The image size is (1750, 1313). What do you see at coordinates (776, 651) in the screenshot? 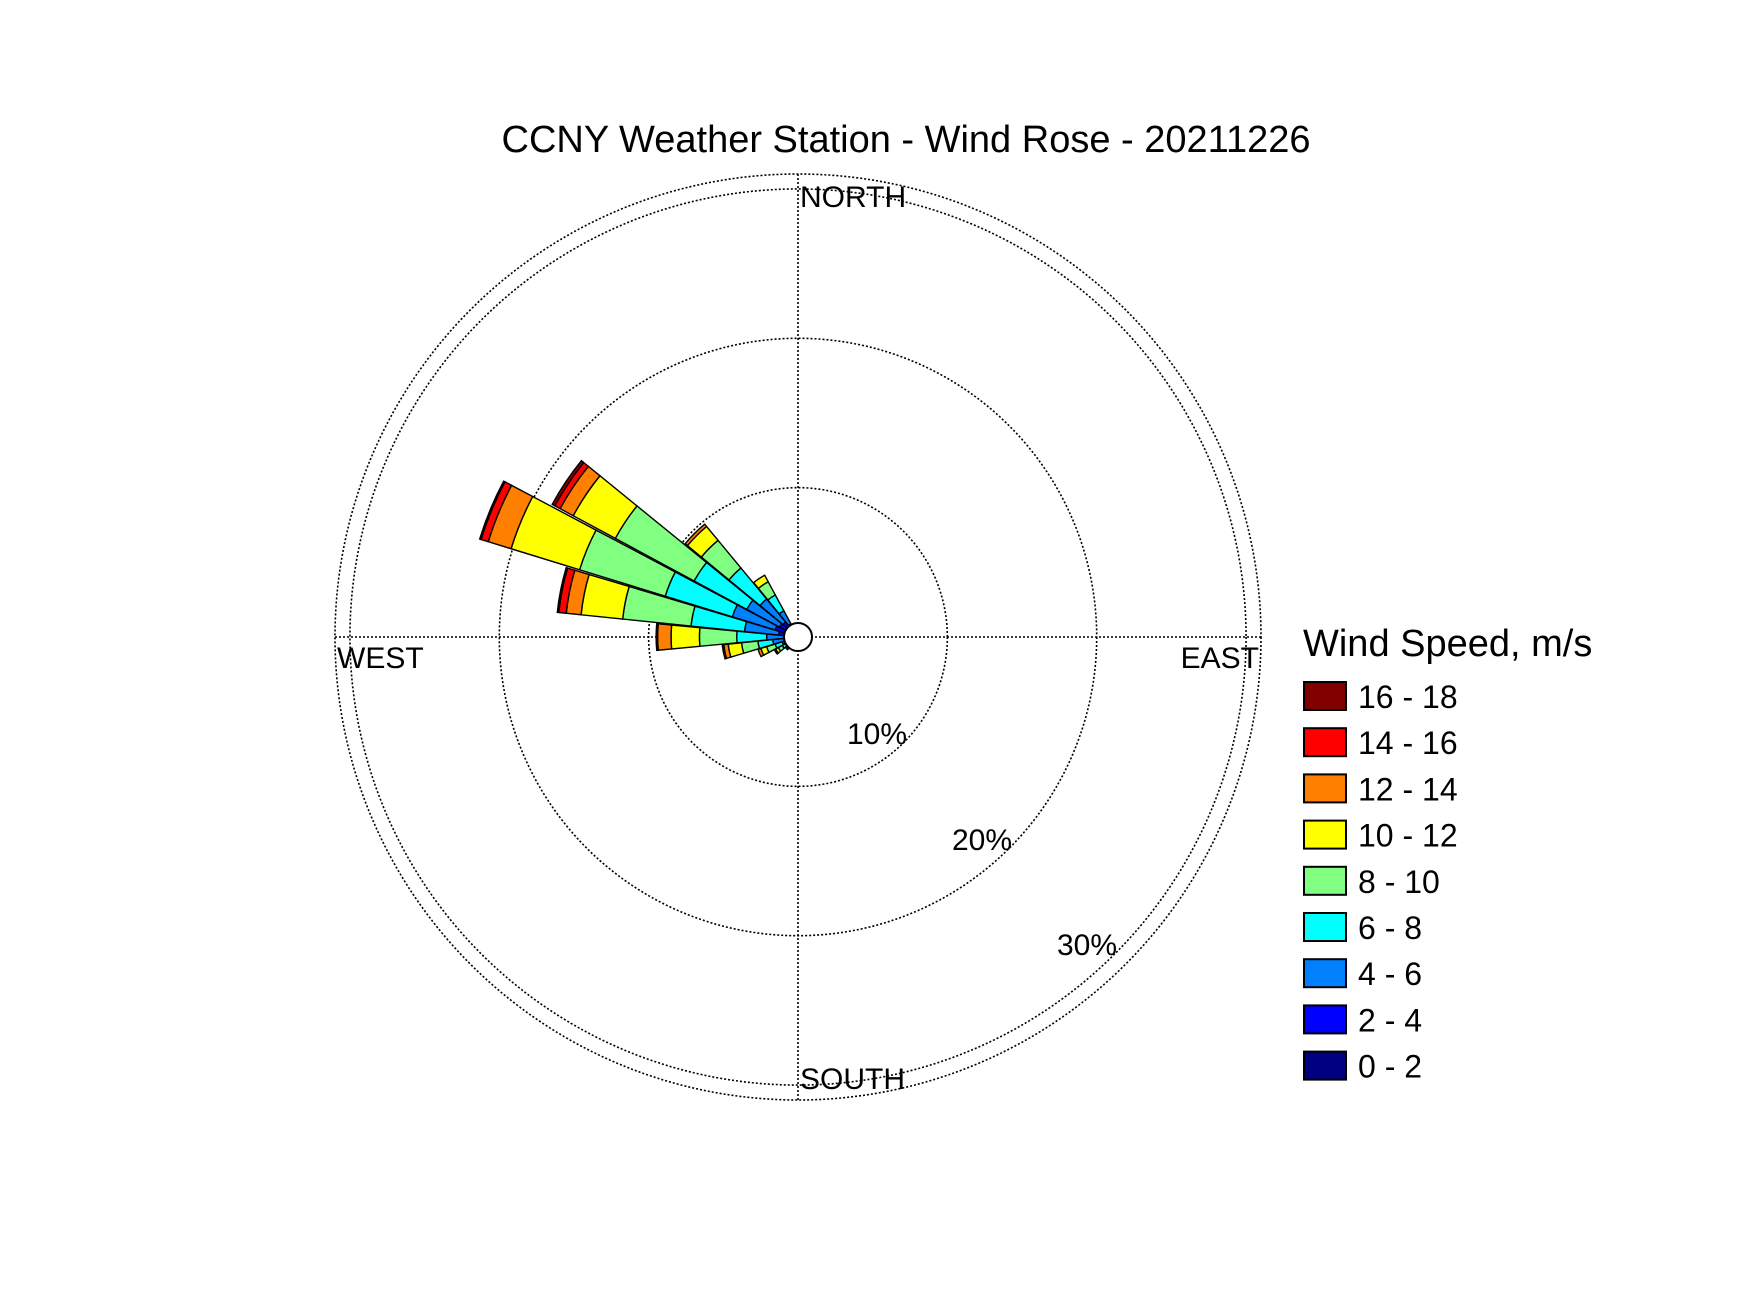
I see `sector-236.25-bin-6` at bounding box center [776, 651].